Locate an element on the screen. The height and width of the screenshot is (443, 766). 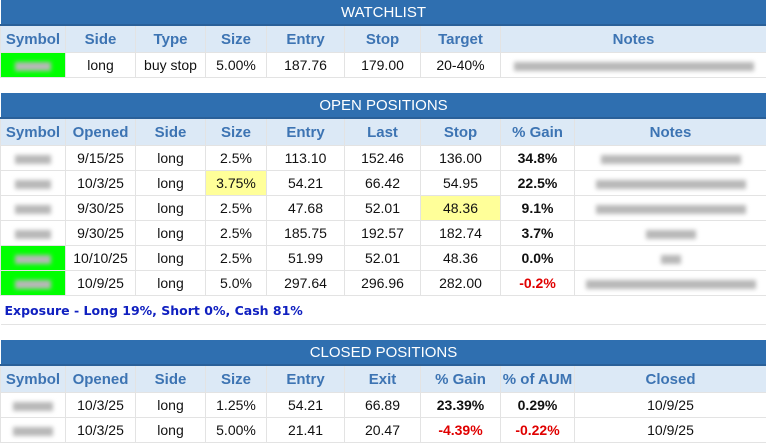
section-title: WATCHLIST is located at coordinates (383, 12).